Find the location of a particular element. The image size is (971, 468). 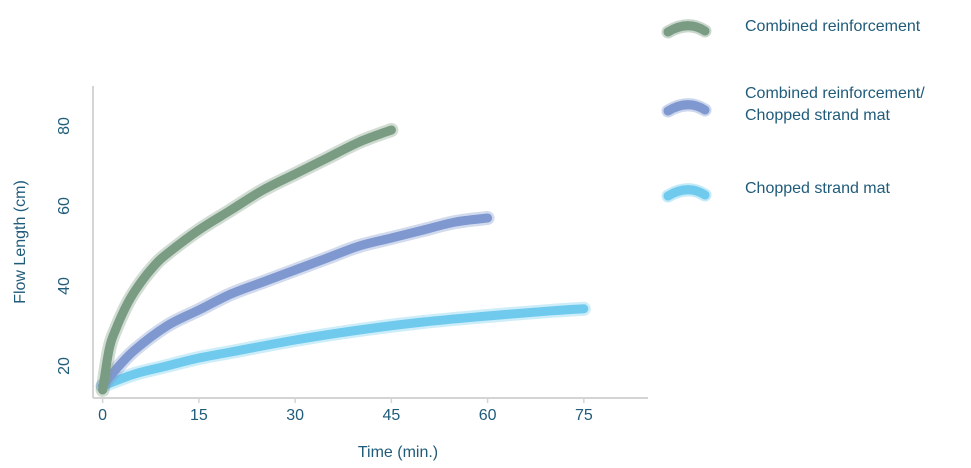

y-tick-label: 40 is located at coordinates (64, 286).